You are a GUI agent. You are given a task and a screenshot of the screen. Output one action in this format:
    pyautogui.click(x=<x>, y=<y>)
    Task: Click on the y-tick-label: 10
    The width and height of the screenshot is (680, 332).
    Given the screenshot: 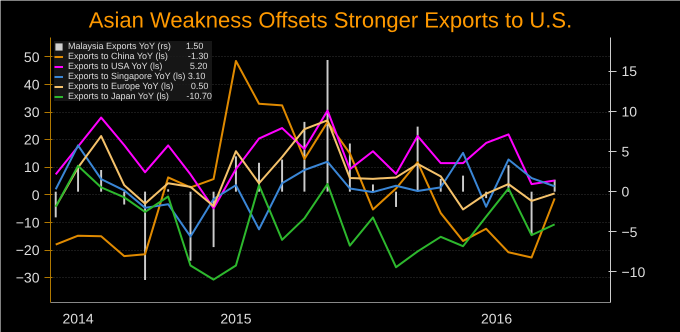 What is the action you would take?
    pyautogui.click(x=32, y=167)
    